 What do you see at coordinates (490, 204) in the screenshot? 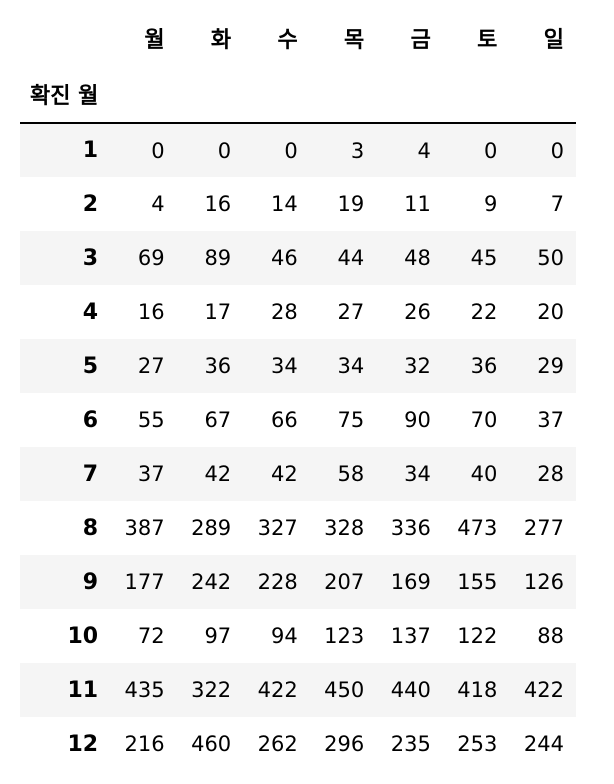
I see `table-cell: 9` at bounding box center [490, 204].